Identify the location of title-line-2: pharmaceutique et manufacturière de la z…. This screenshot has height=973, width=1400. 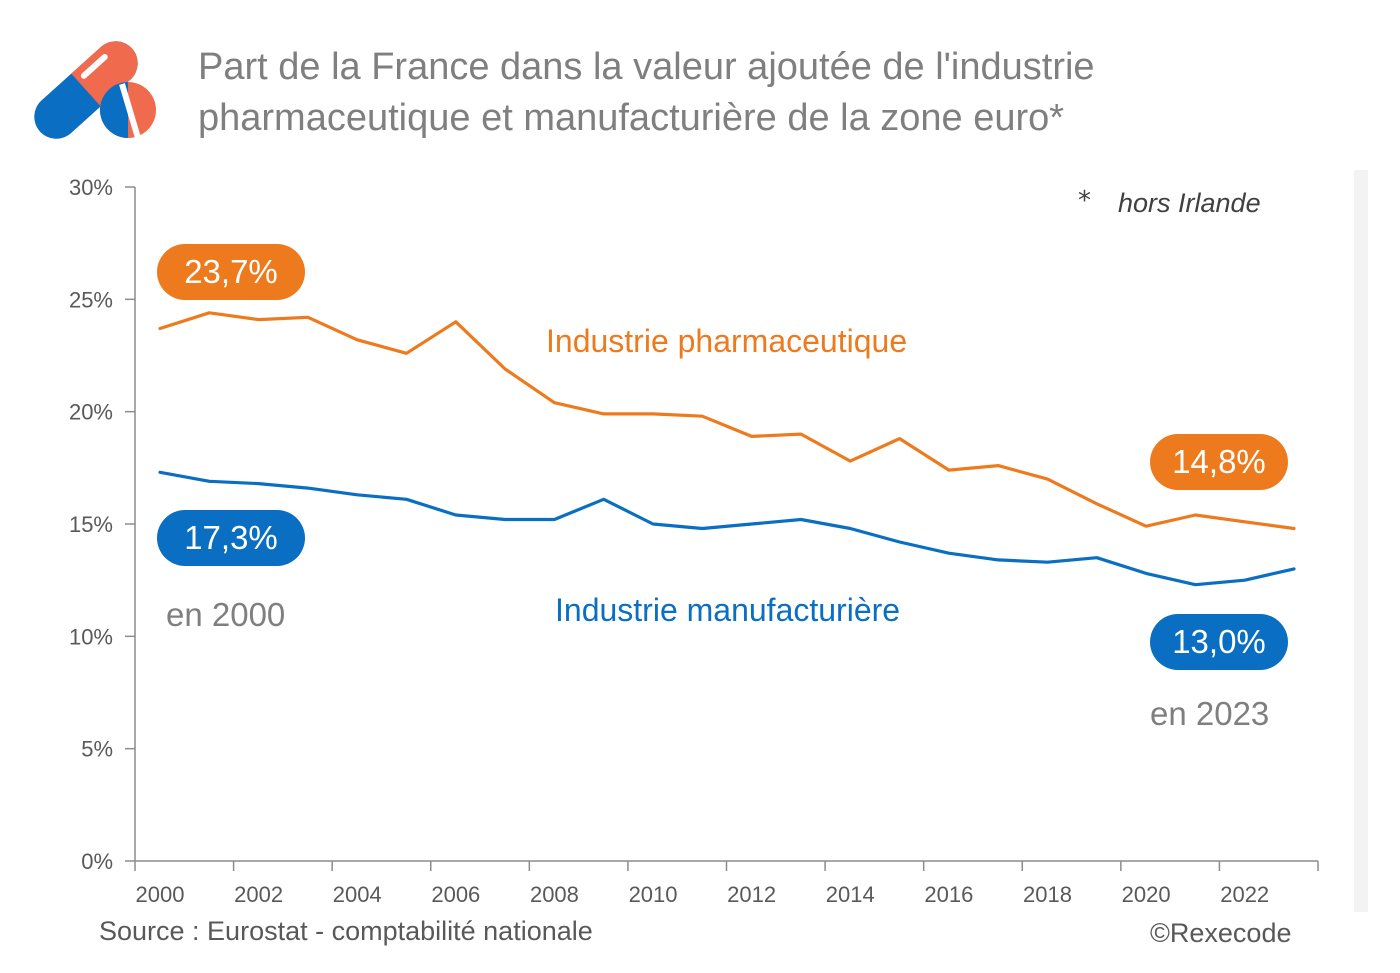
(631, 118).